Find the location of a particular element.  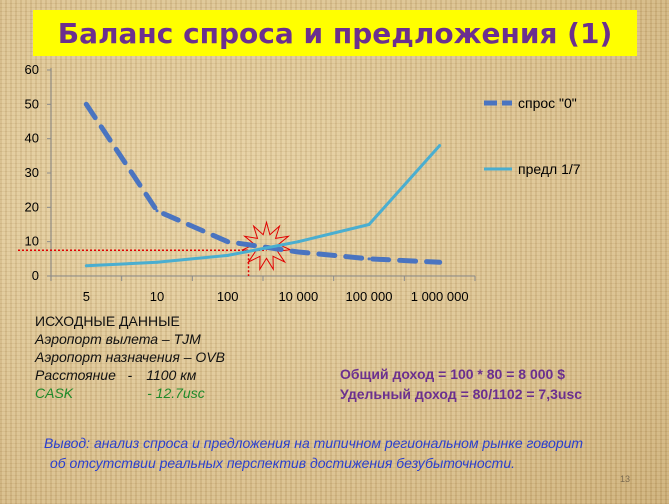

cask-label: CASK is located at coordinates (54, 393).